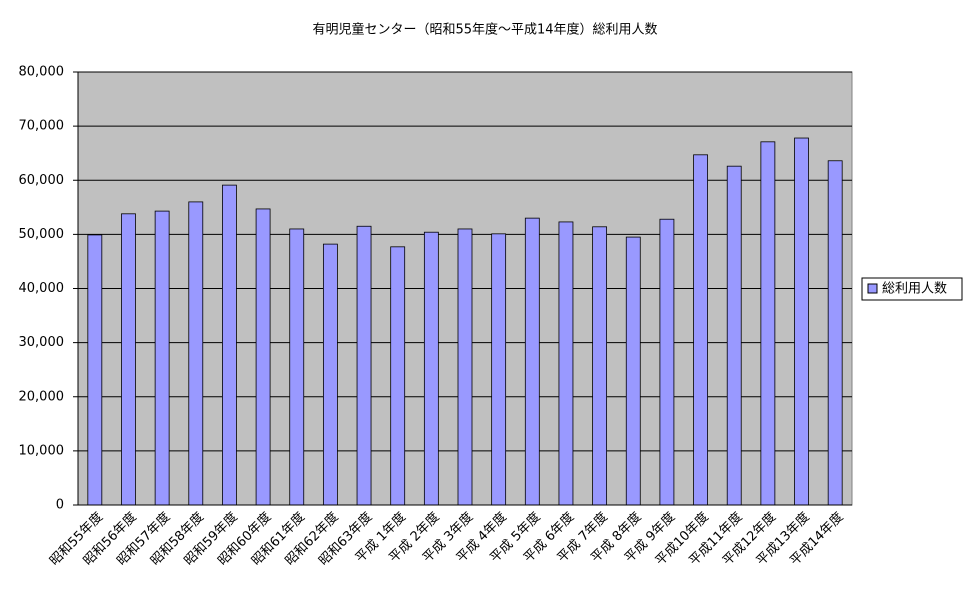 This screenshot has height=603, width=970. What do you see at coordinates (42, 396) in the screenshot?
I see `y-tick-label: 20,000` at bounding box center [42, 396].